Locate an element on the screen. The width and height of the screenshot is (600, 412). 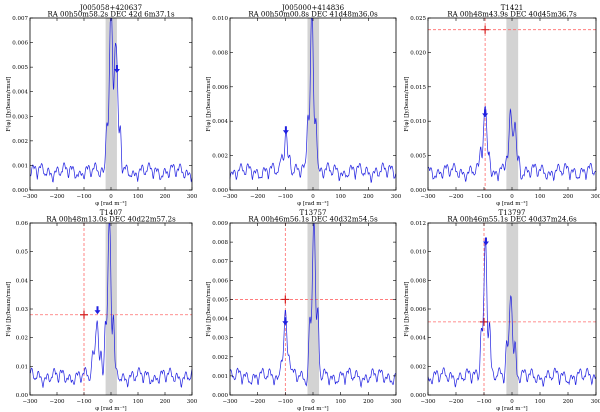
y-tick-label: 0.012 is located at coordinates (418, 224).